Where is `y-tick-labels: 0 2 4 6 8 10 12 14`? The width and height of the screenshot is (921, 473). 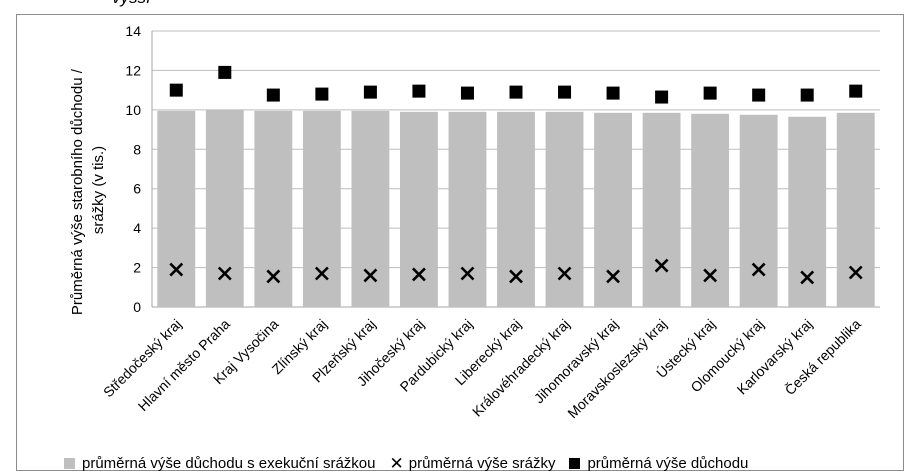 y-tick-labels: 0 2 4 6 8 10 12 14 is located at coordinates (133, 169).